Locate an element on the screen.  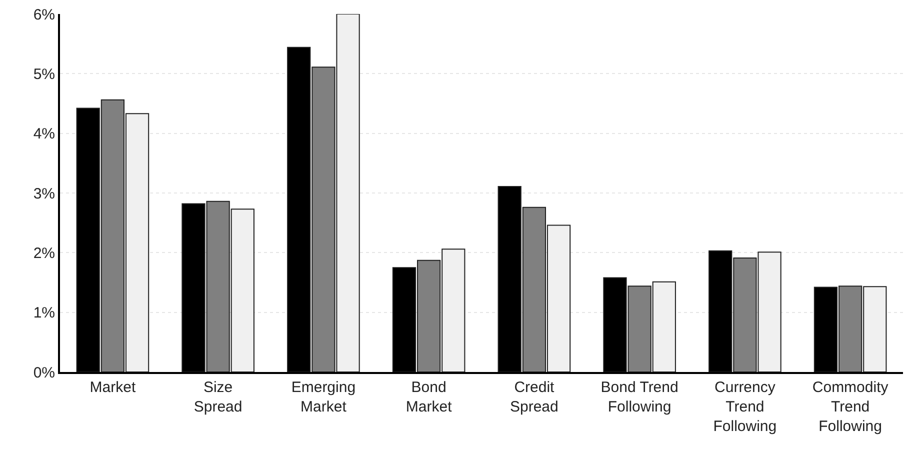
x-tick-label: Emerging Market is located at coordinates (323, 397).